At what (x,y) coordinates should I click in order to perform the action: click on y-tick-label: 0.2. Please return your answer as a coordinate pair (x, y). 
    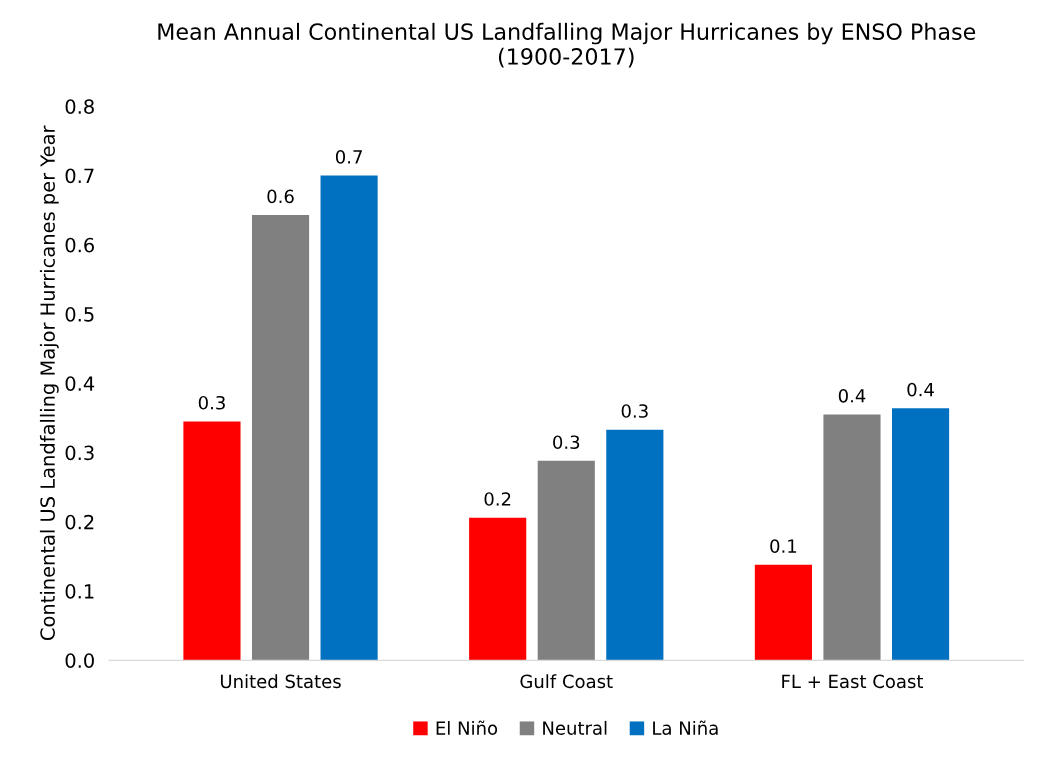
    Looking at the image, I should click on (79, 522).